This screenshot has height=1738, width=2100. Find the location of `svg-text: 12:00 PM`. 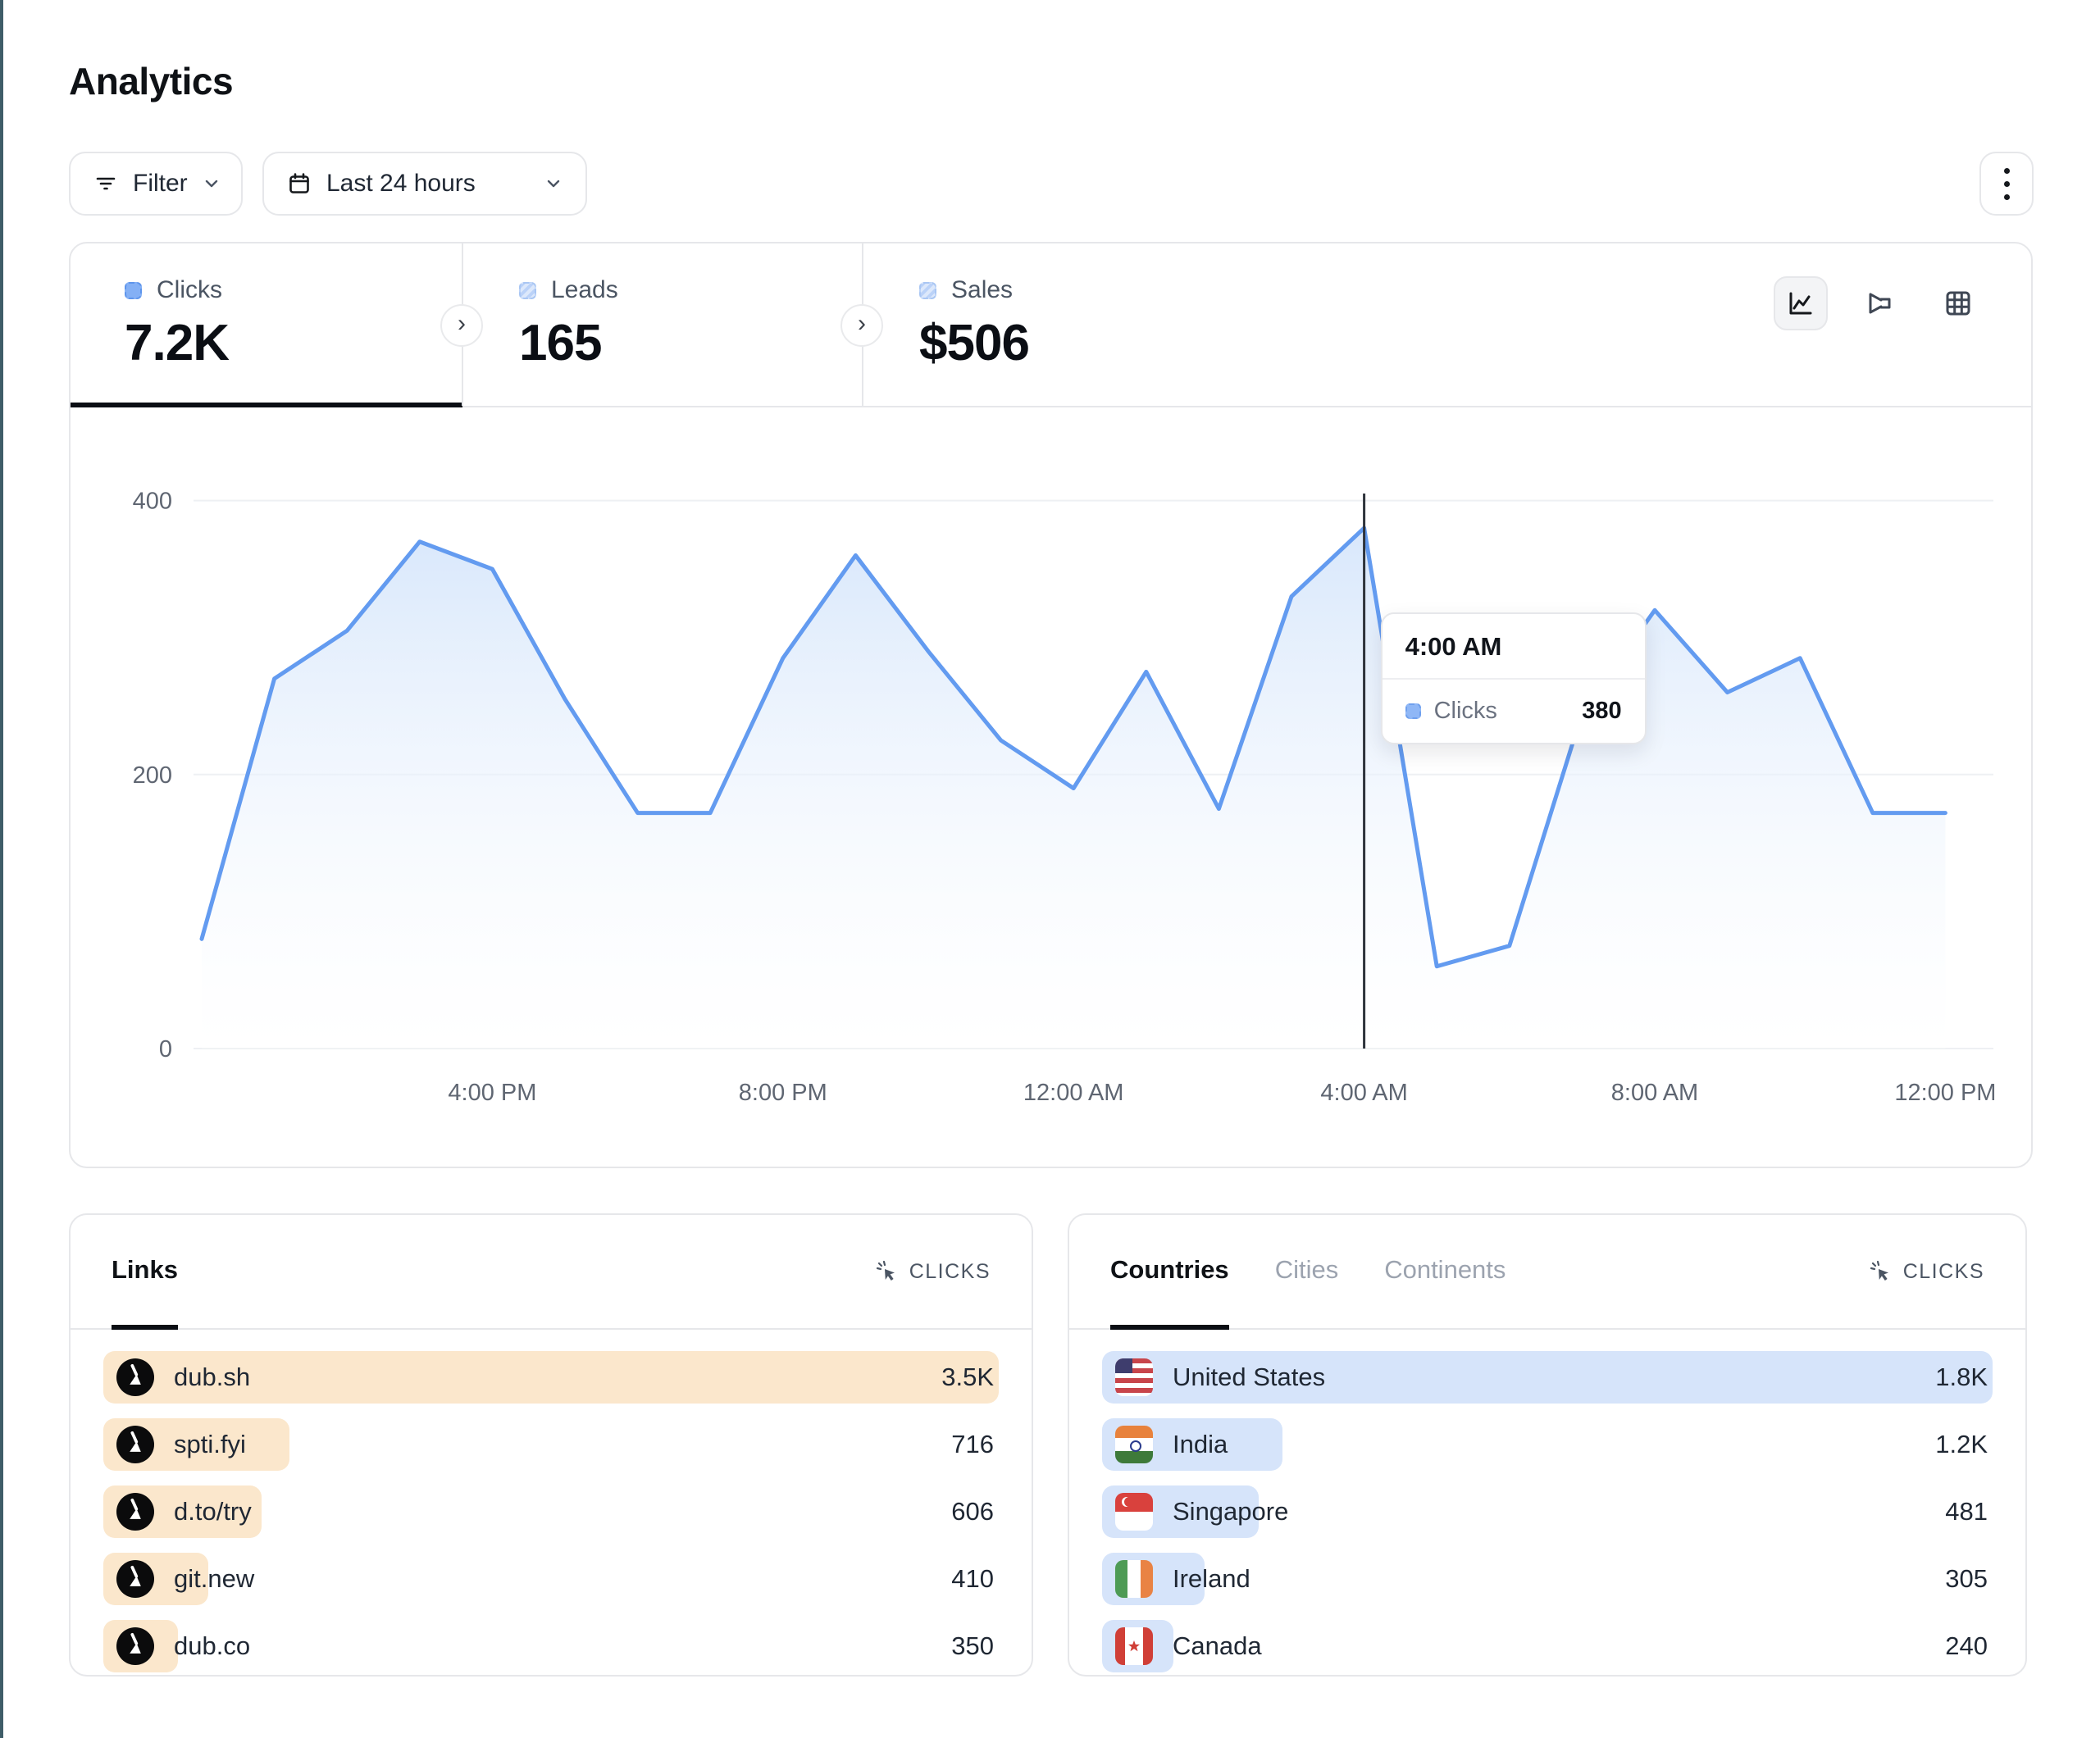

svg-text: 12:00 PM is located at coordinates (1945, 1093).